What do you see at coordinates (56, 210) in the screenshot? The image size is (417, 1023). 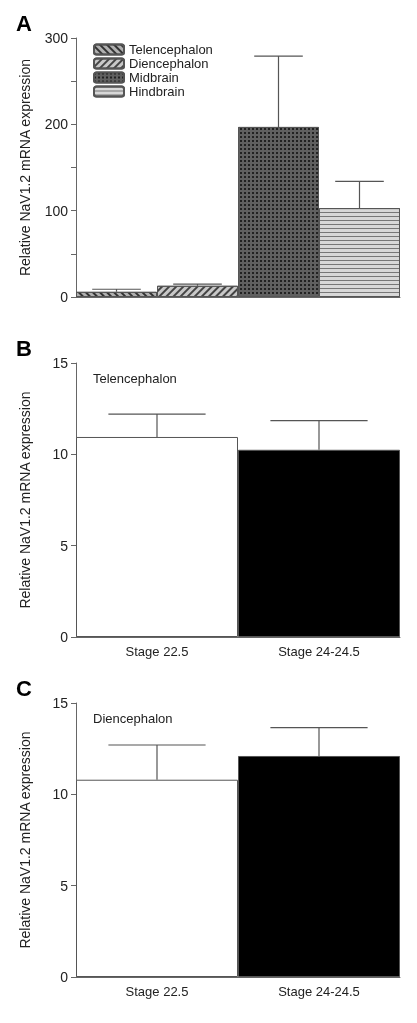 I see `y-tick-label: 100` at bounding box center [56, 210].